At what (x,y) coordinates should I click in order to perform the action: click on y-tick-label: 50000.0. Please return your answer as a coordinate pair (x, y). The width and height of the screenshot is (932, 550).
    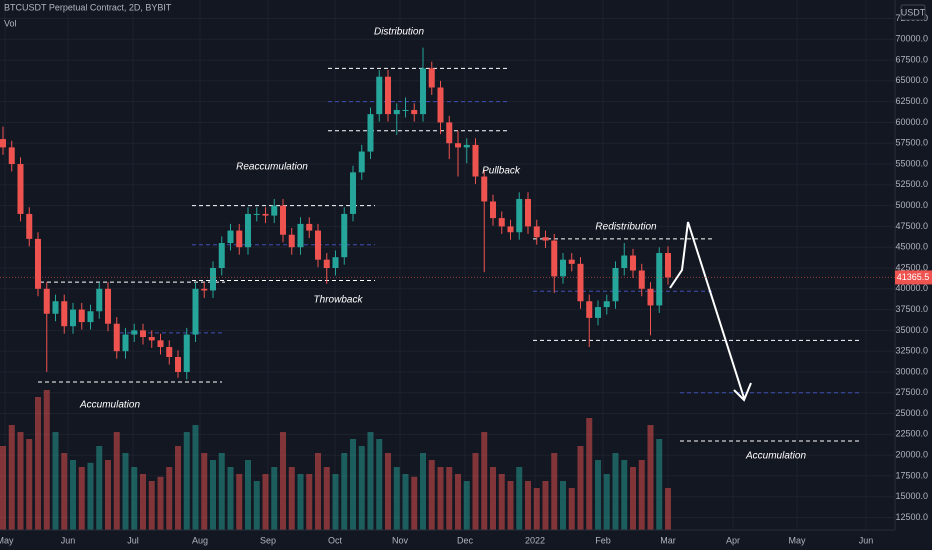
    Looking at the image, I should click on (911, 205).